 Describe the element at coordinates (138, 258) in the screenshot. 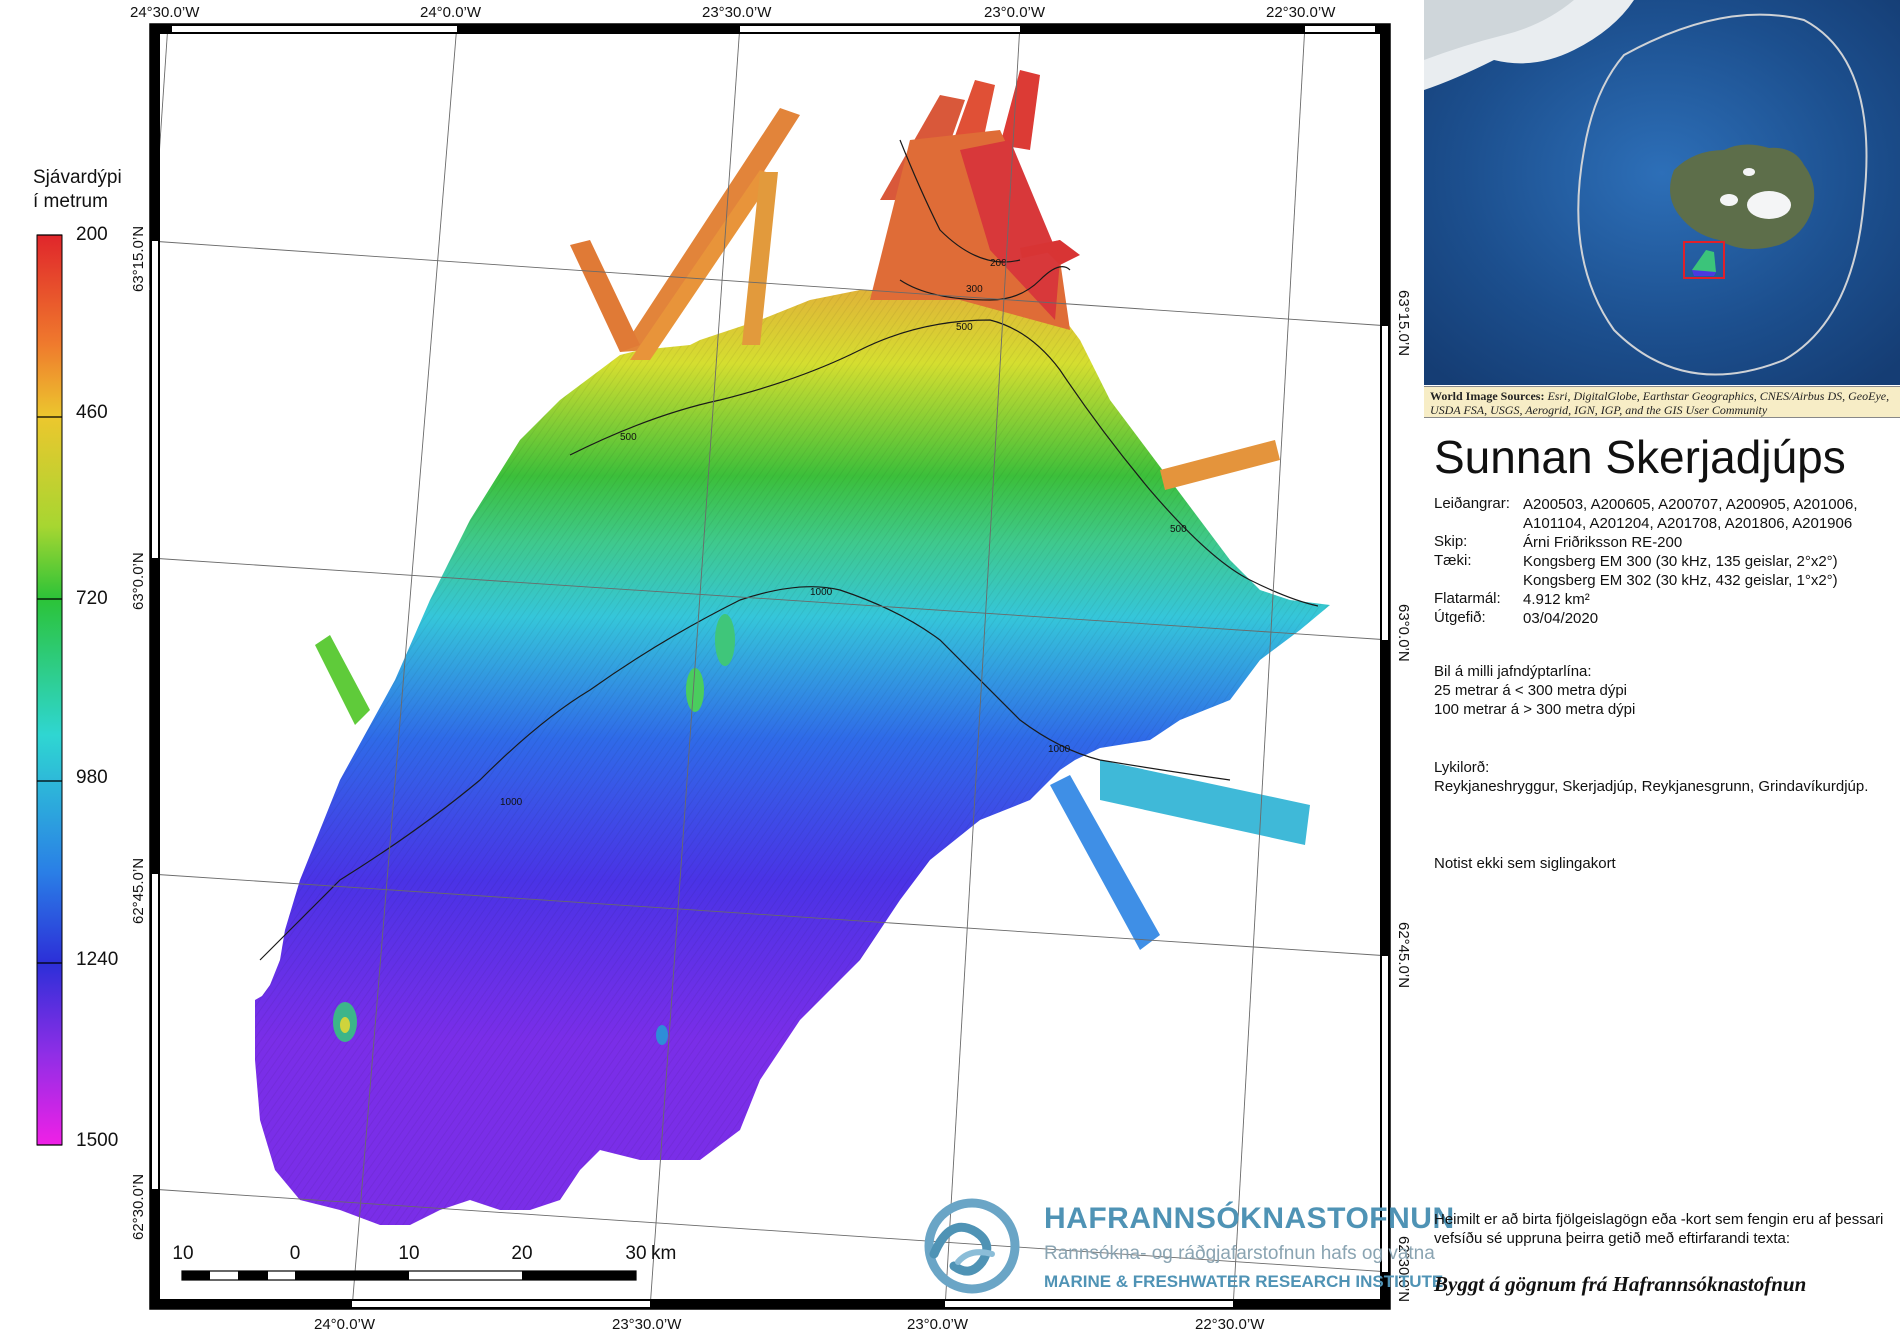

I see `lat-label-left: 63°15.0’N` at that location.